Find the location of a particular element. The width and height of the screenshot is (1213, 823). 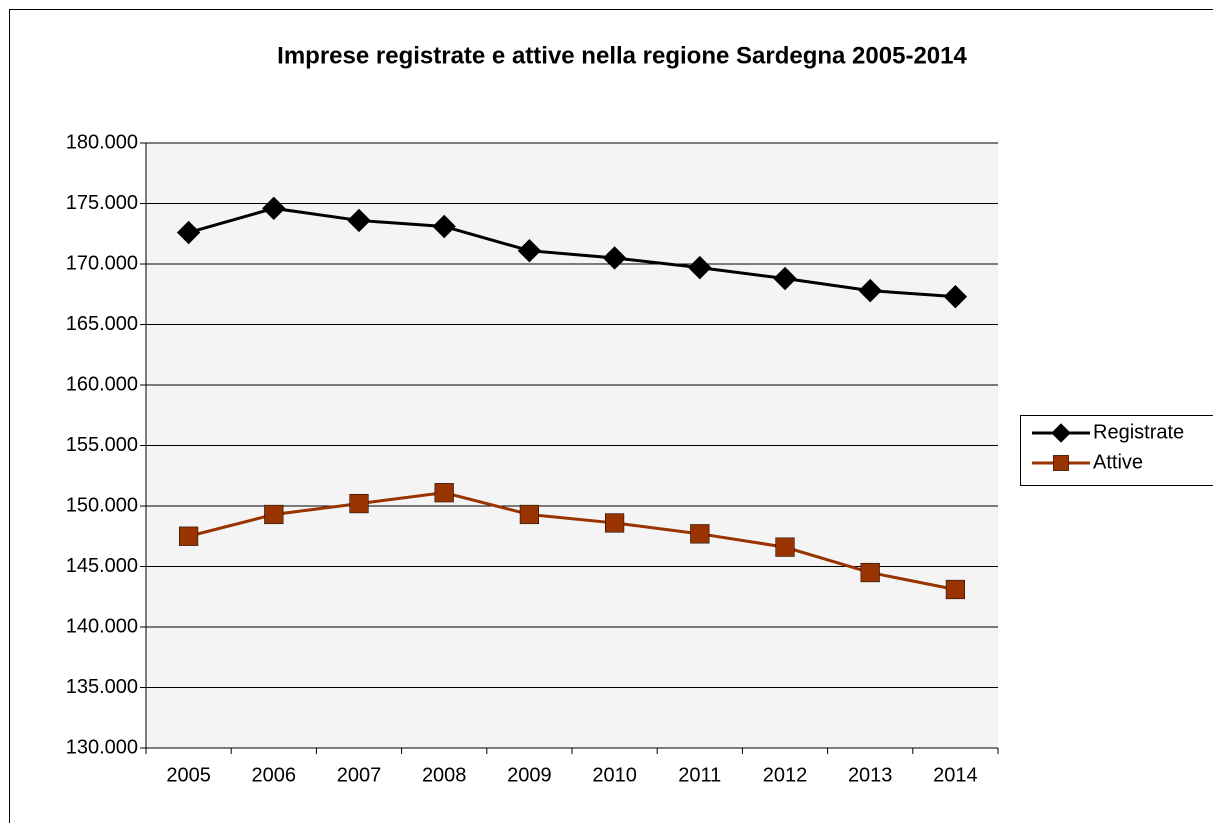

y-tick-label: 130.000 is located at coordinates (102, 747).